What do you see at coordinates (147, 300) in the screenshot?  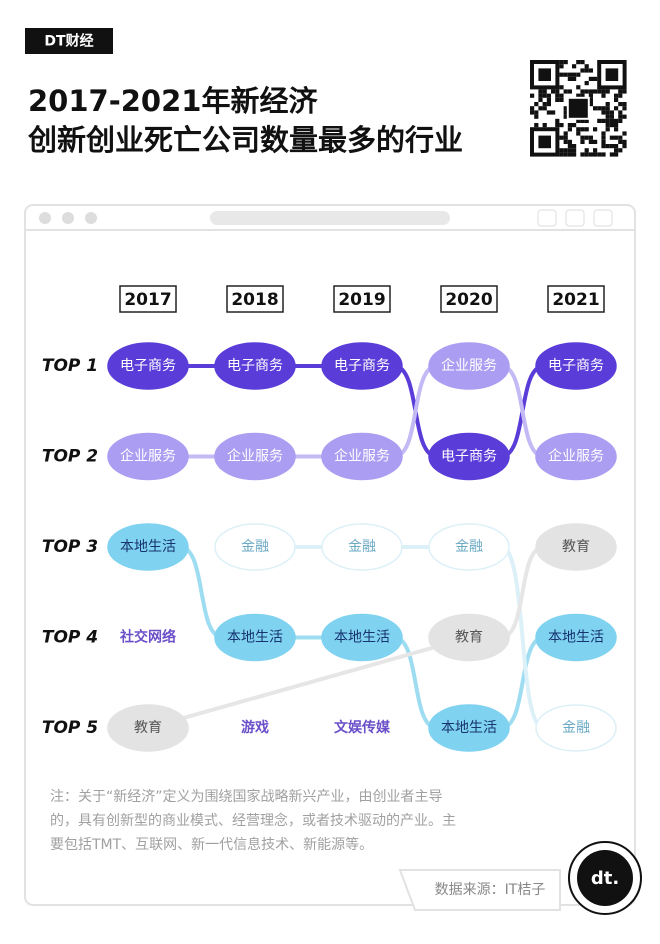 I see `year: 2017` at bounding box center [147, 300].